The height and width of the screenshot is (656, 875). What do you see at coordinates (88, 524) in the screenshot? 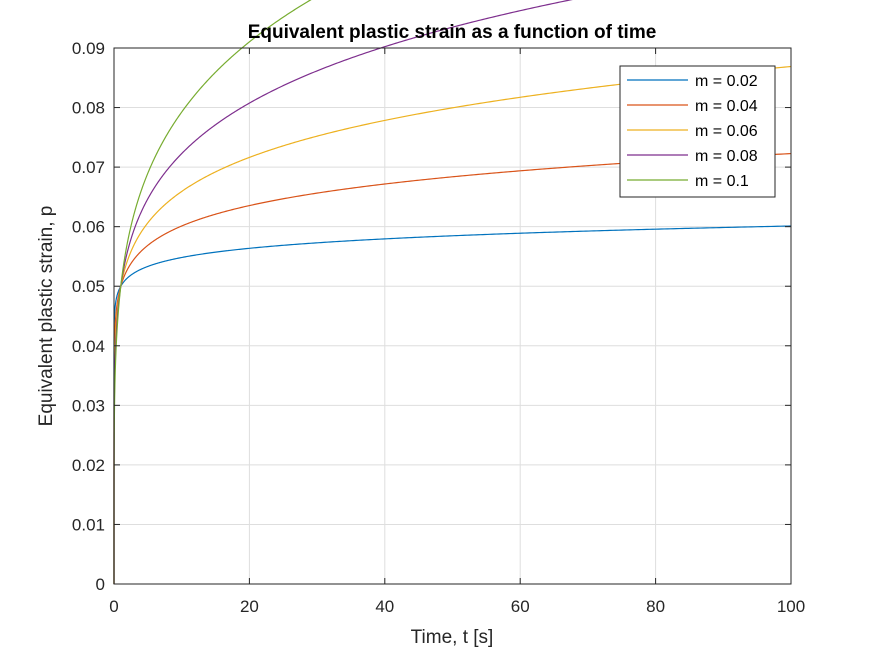
I see `y-tick-label: 0.01` at bounding box center [88, 524].